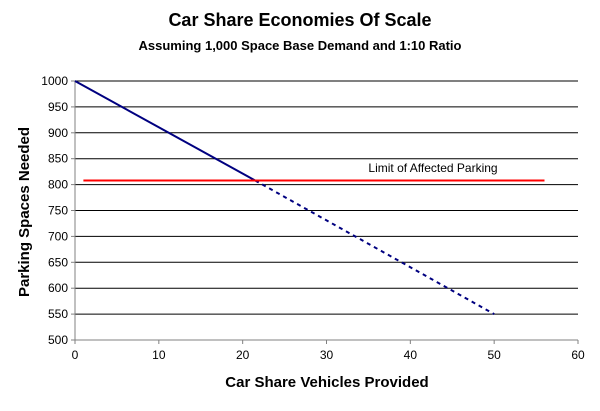 This screenshot has width=600, height=411. What do you see at coordinates (58, 159) in the screenshot?
I see `y-tick-label: 850` at bounding box center [58, 159].